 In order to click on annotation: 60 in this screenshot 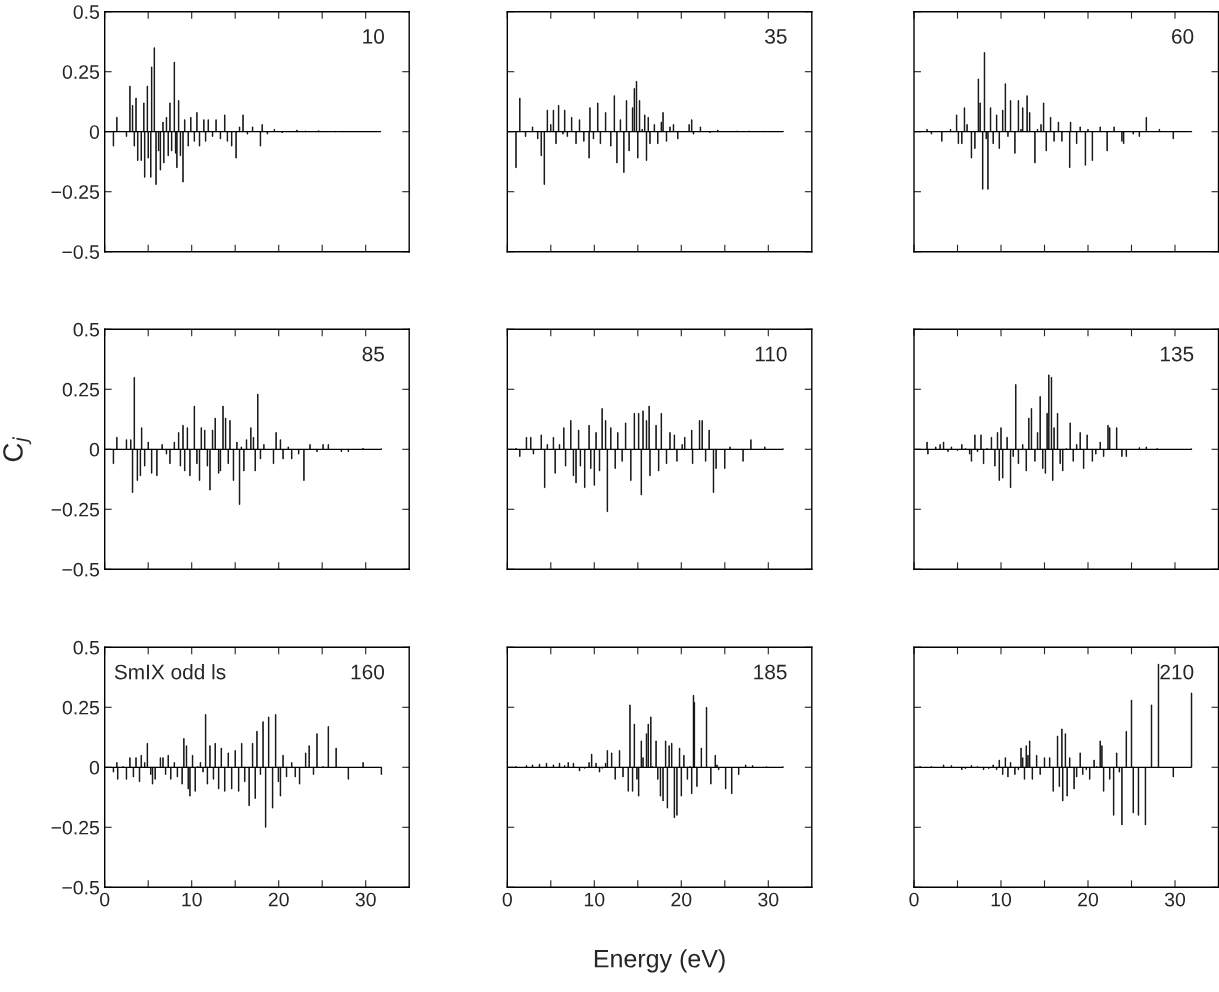, I will do `click(1183, 36)`.